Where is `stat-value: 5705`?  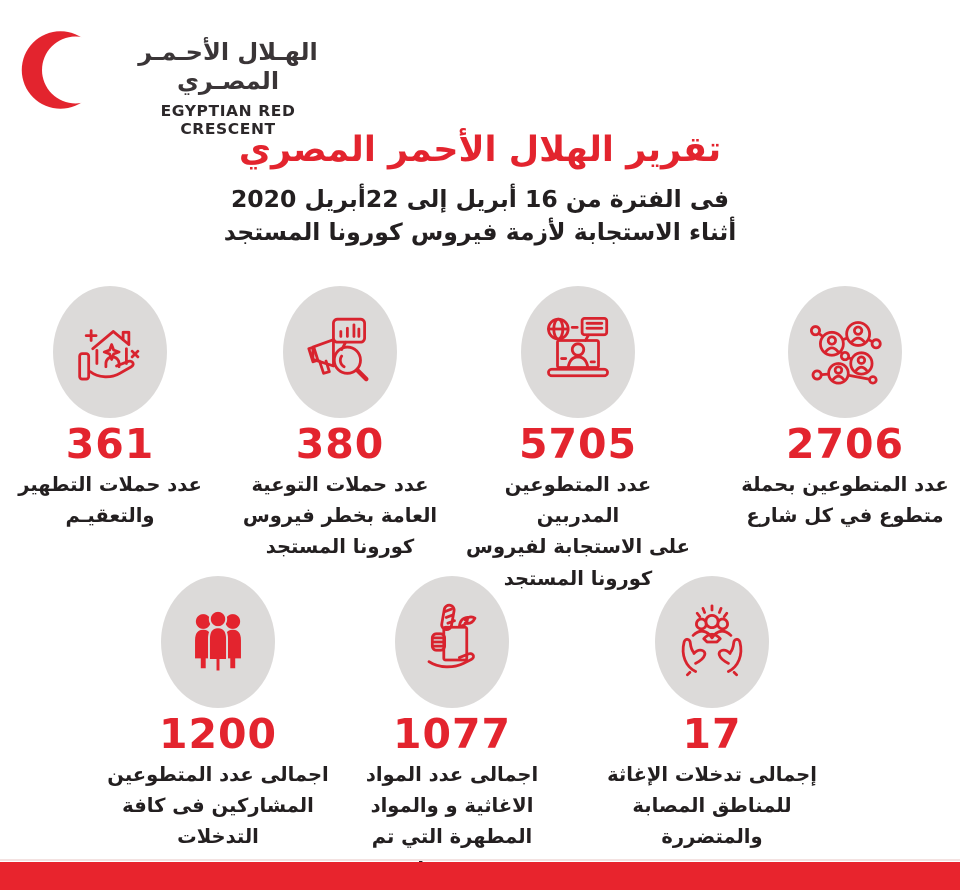 stat-value: 5705 is located at coordinates (578, 444).